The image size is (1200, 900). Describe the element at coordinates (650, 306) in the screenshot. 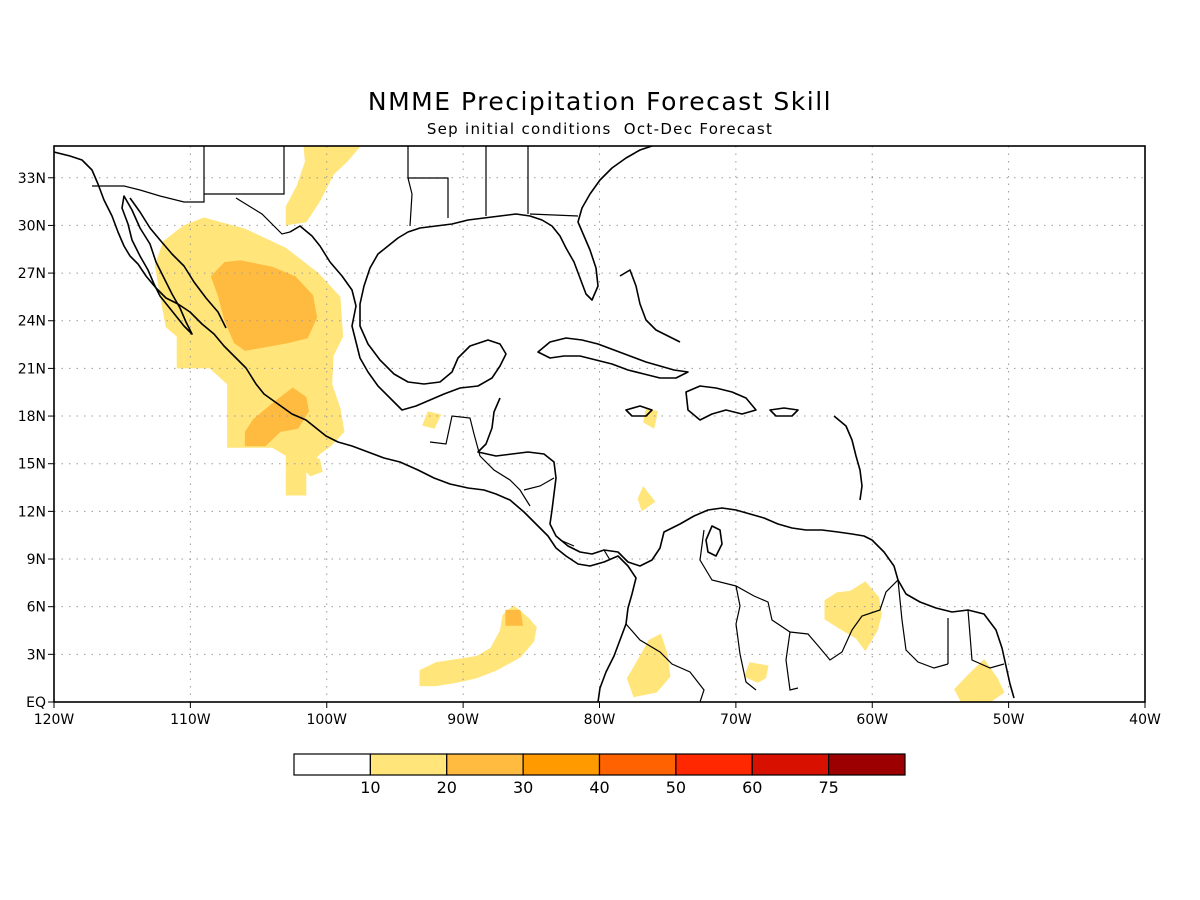

I see `coastline-bahamas` at that location.